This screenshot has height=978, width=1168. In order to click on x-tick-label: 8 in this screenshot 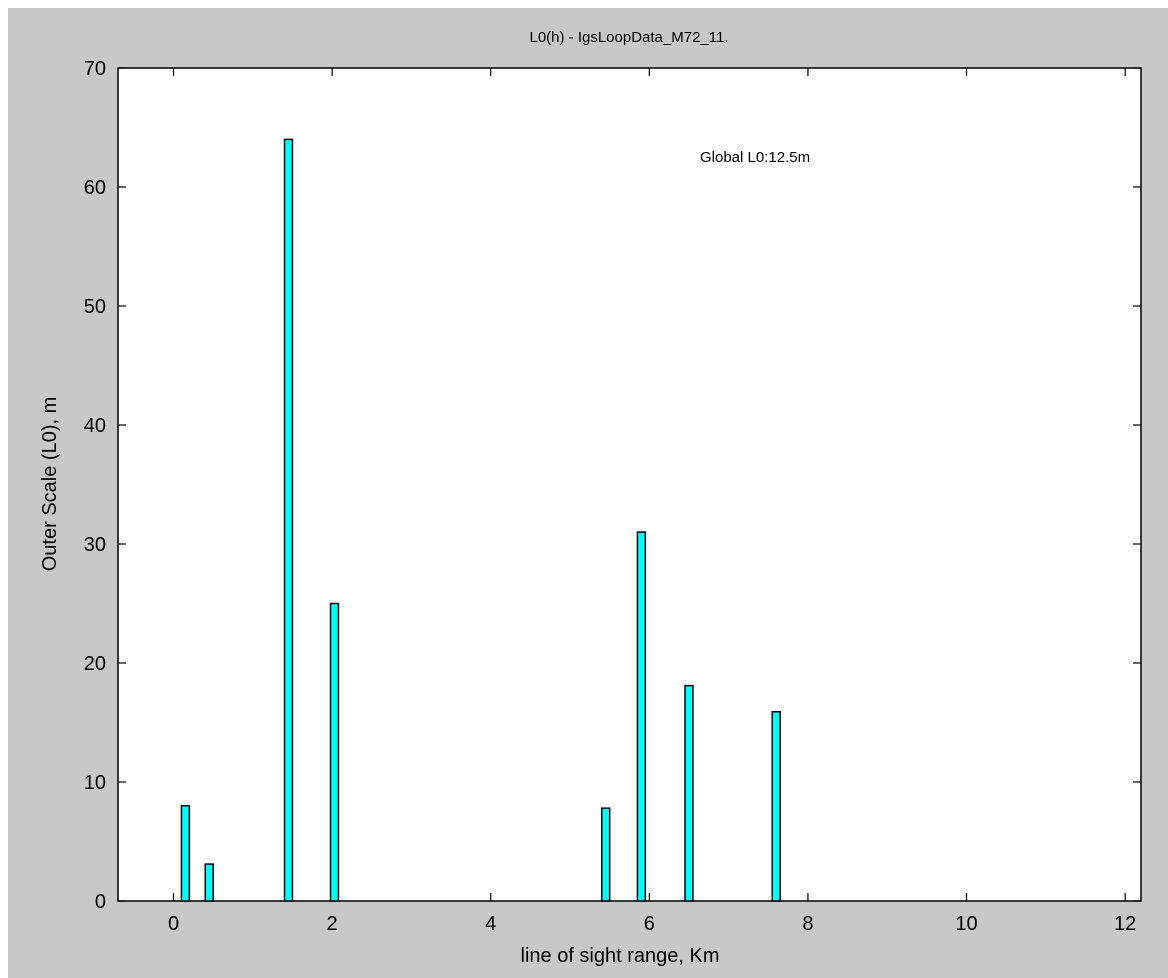, I will do `click(807, 924)`.